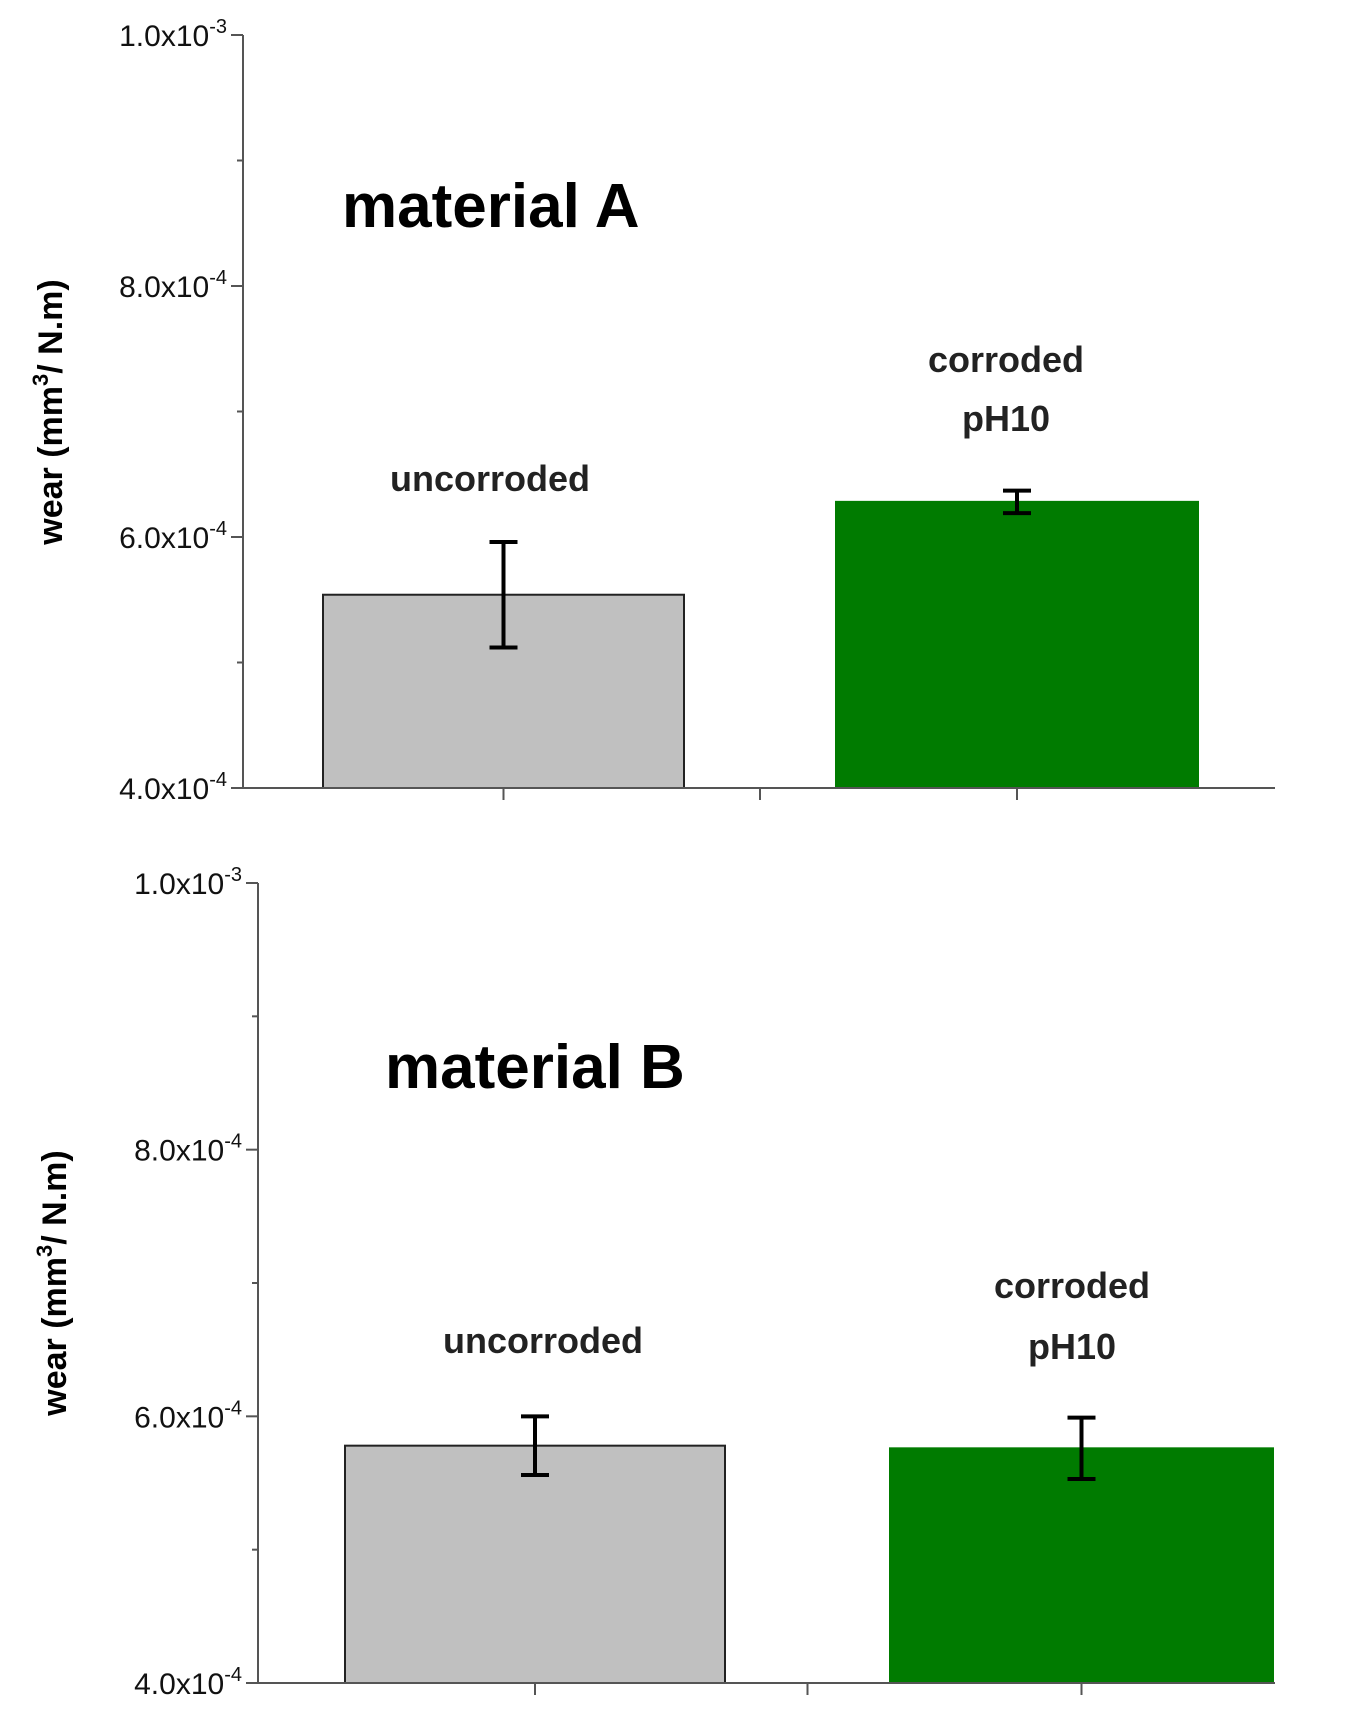 Image resolution: width=1367 pixels, height=1717 pixels. What do you see at coordinates (535, 1067) in the screenshot?
I see `panel-title-2: material B` at bounding box center [535, 1067].